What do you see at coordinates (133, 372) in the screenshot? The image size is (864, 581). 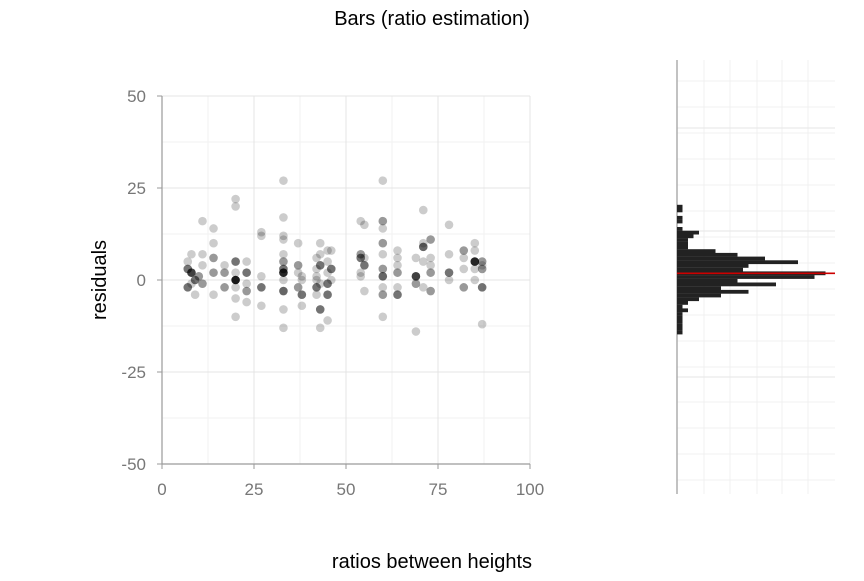 I see `y-tick-label: -25` at bounding box center [133, 372].